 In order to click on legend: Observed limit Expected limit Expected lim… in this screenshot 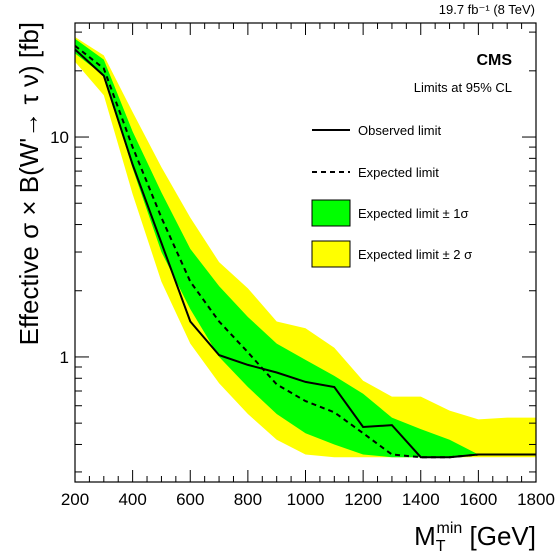, I will do `click(391, 195)`.